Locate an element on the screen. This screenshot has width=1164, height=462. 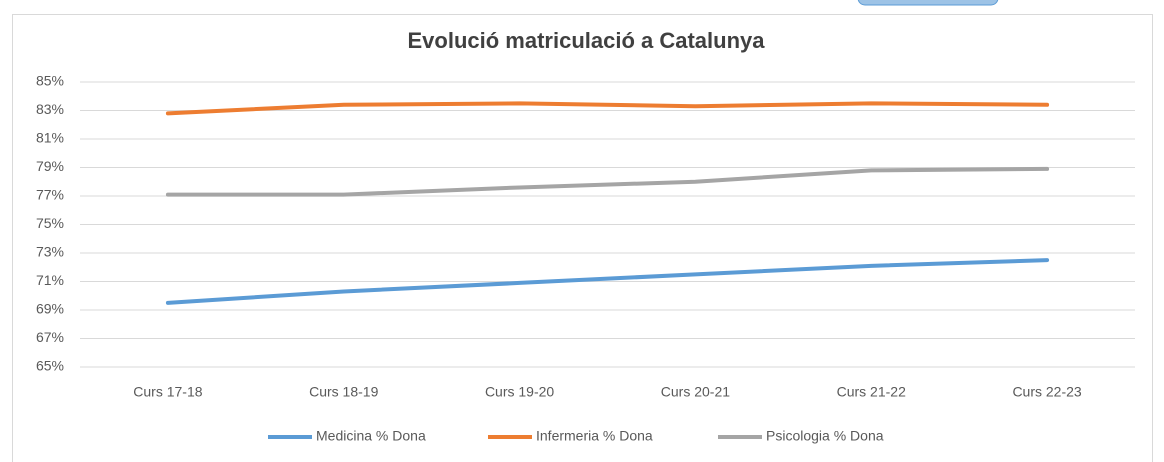
x-tick-label: Curs 19-20 is located at coordinates (519, 392).